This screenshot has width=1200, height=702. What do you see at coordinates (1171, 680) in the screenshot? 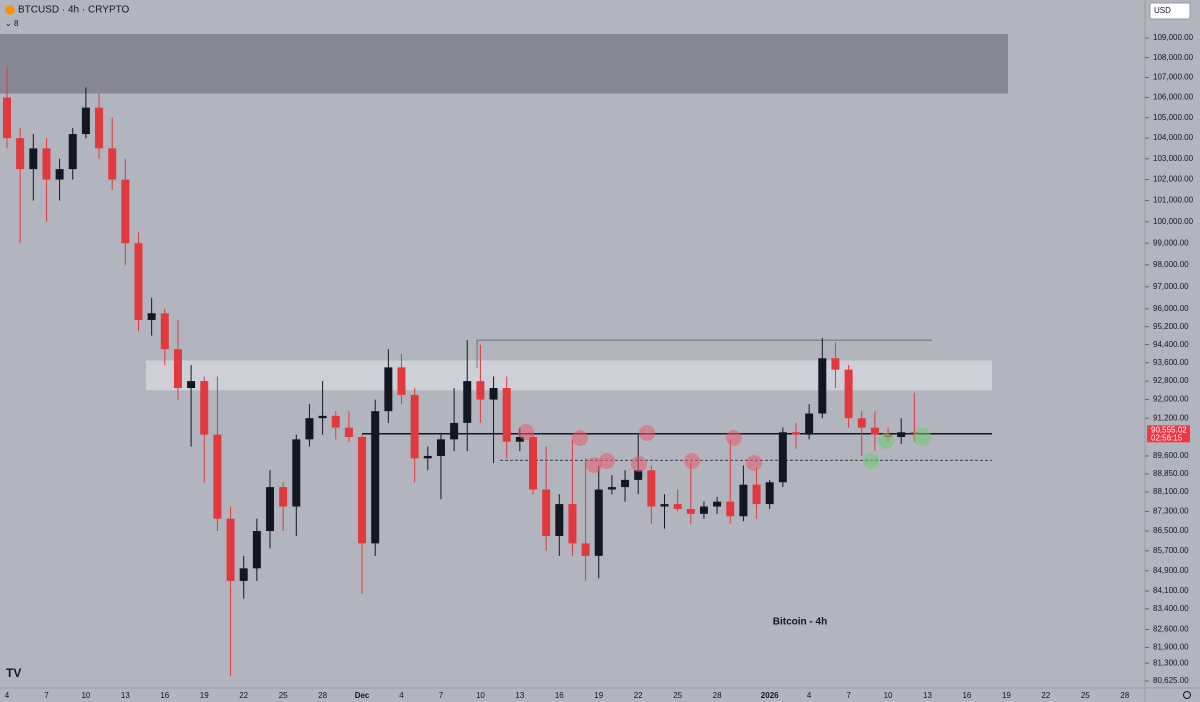
I see `y-tick-label: 80,625.00` at bounding box center [1171, 680].